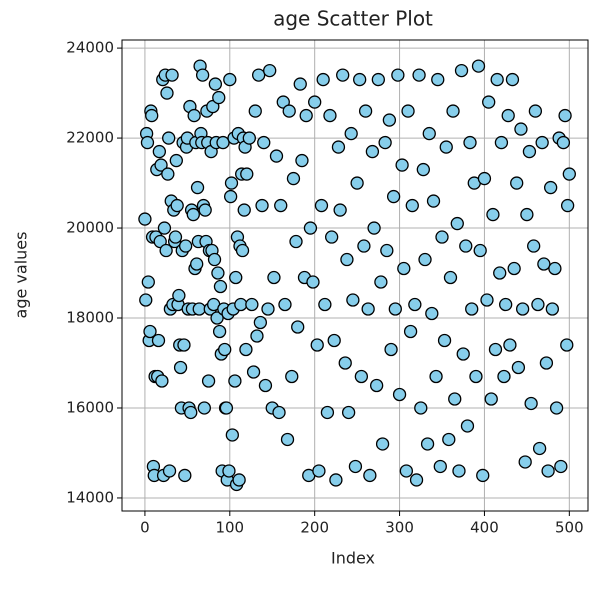 This screenshot has width=610, height=596. Describe the element at coordinates (90, 497) in the screenshot. I see `y-tick-label: 14000` at that location.